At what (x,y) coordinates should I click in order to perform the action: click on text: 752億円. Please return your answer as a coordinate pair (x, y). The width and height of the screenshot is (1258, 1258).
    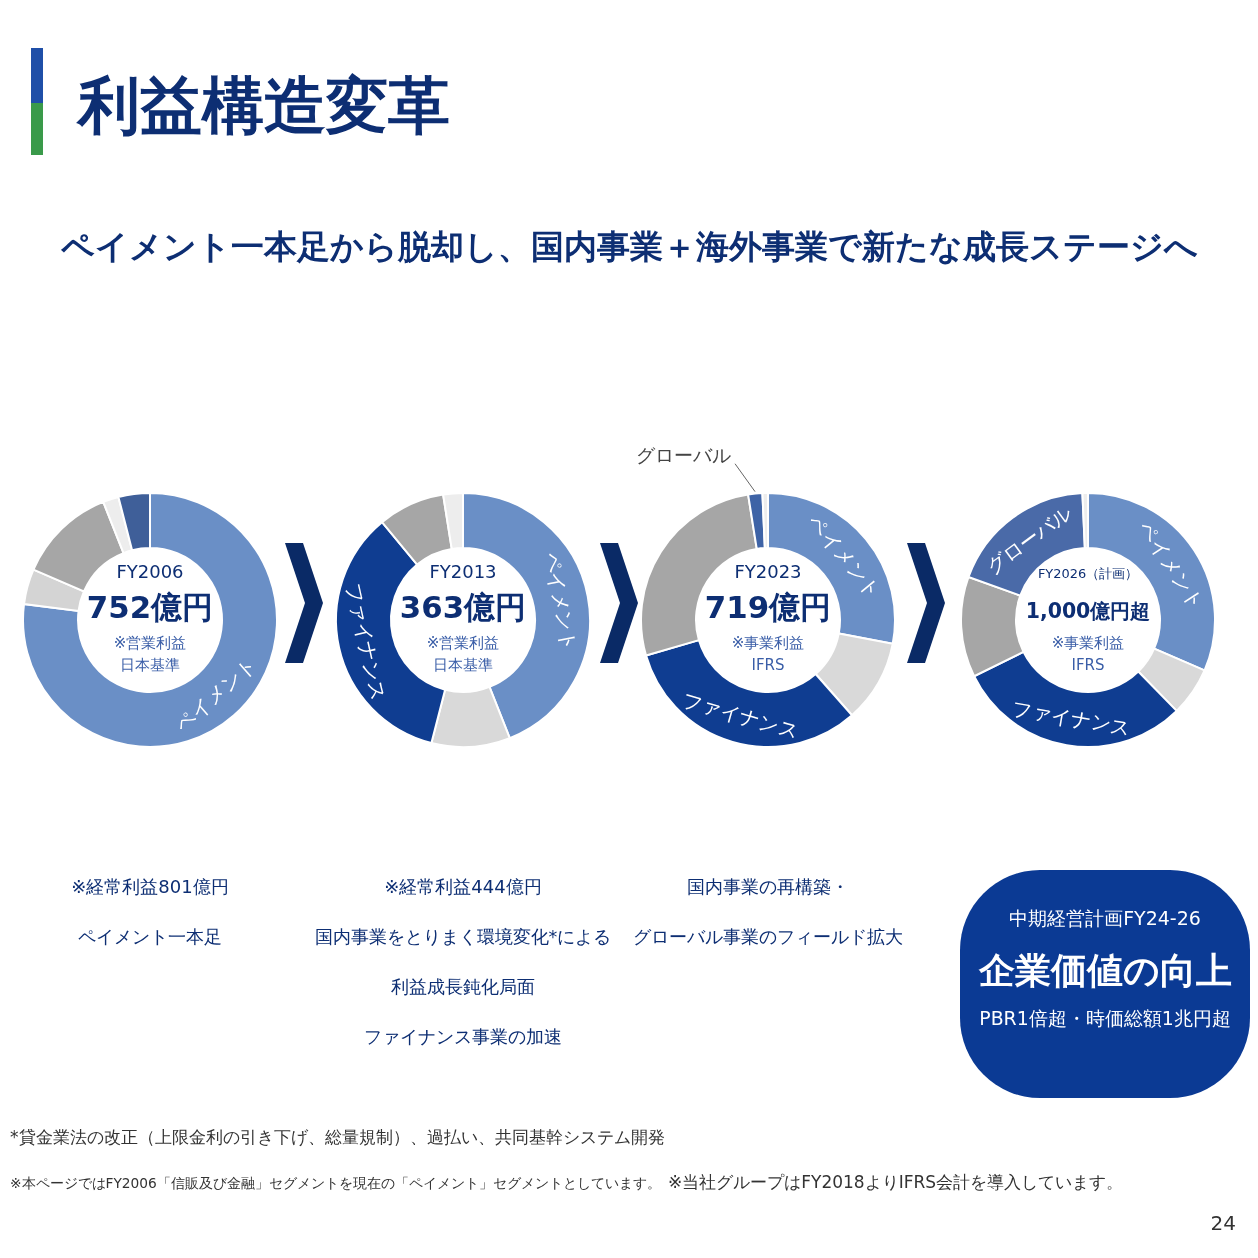
    Looking at the image, I should click on (150, 607).